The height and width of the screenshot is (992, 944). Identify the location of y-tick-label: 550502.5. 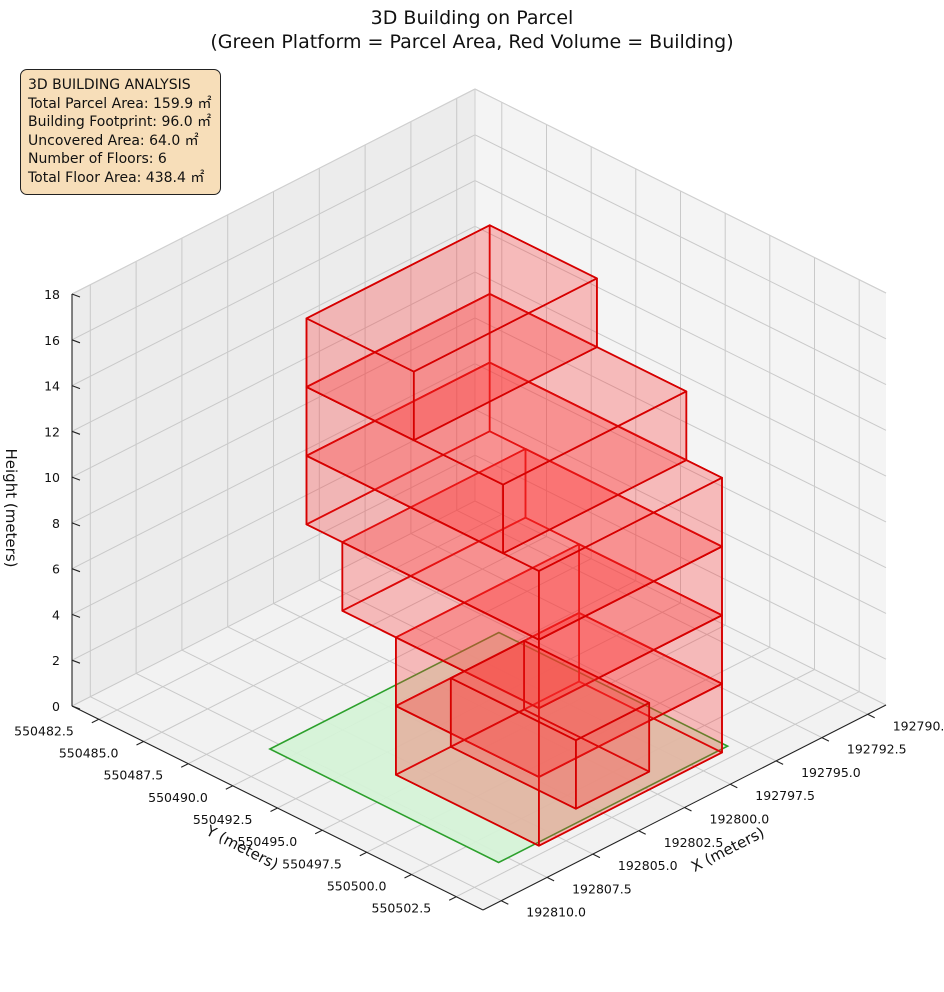
(402, 908).